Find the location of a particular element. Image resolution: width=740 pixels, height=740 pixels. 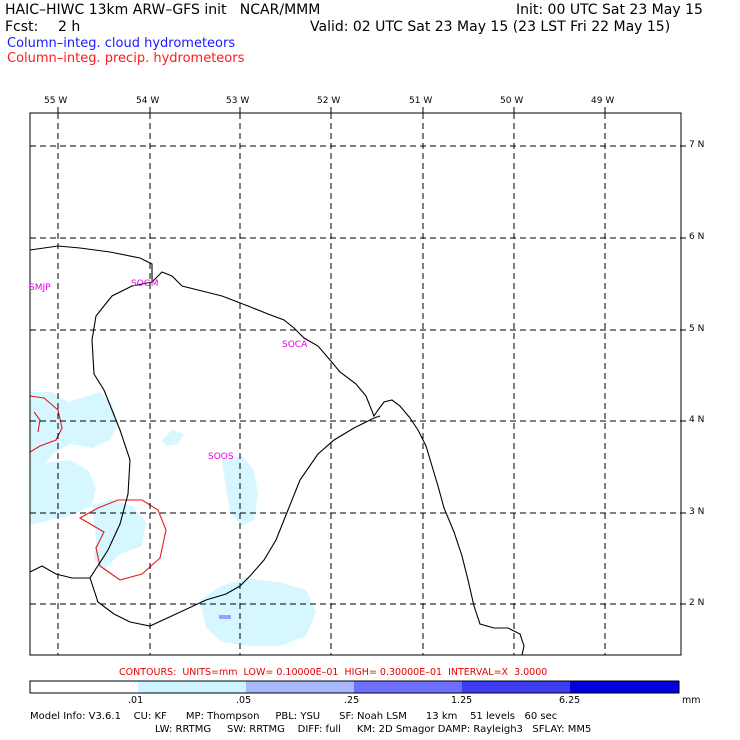

model-title: HAIC–HIWC 13km ARW–GFS init NCAR/MMM is located at coordinates (163, 10).